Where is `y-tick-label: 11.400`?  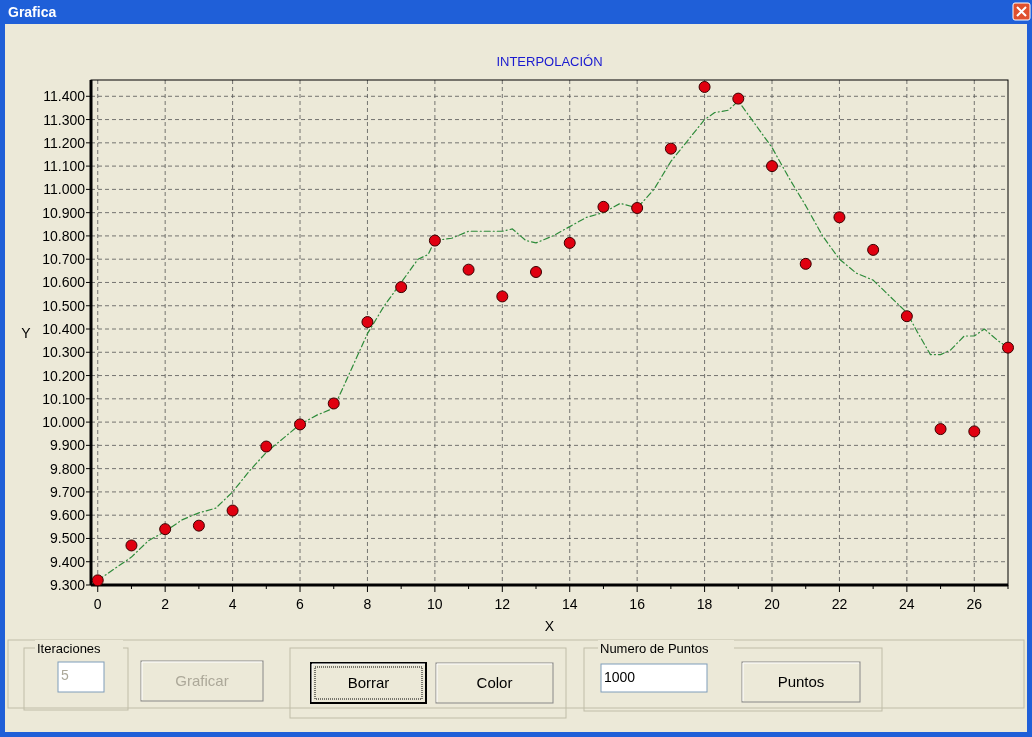 y-tick-label: 11.400 is located at coordinates (64, 96).